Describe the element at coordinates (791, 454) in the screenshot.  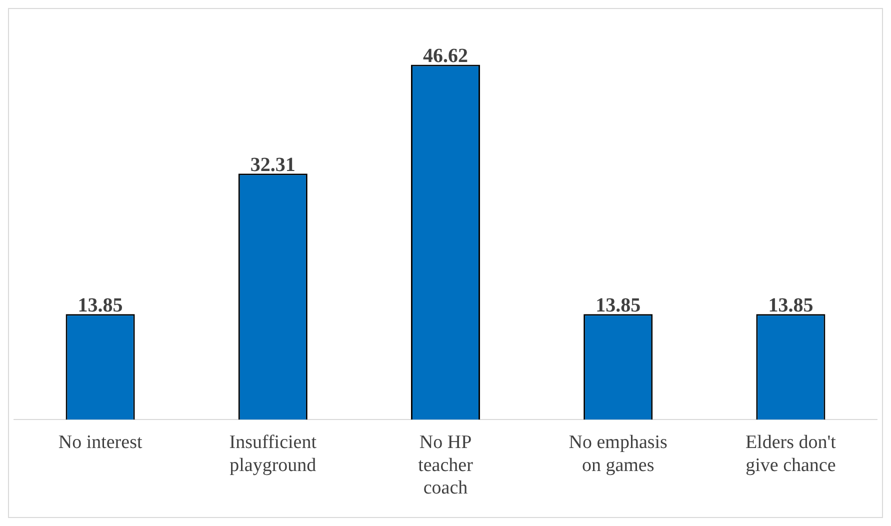
I see `x-tick-label: Elders don't give chance` at that location.